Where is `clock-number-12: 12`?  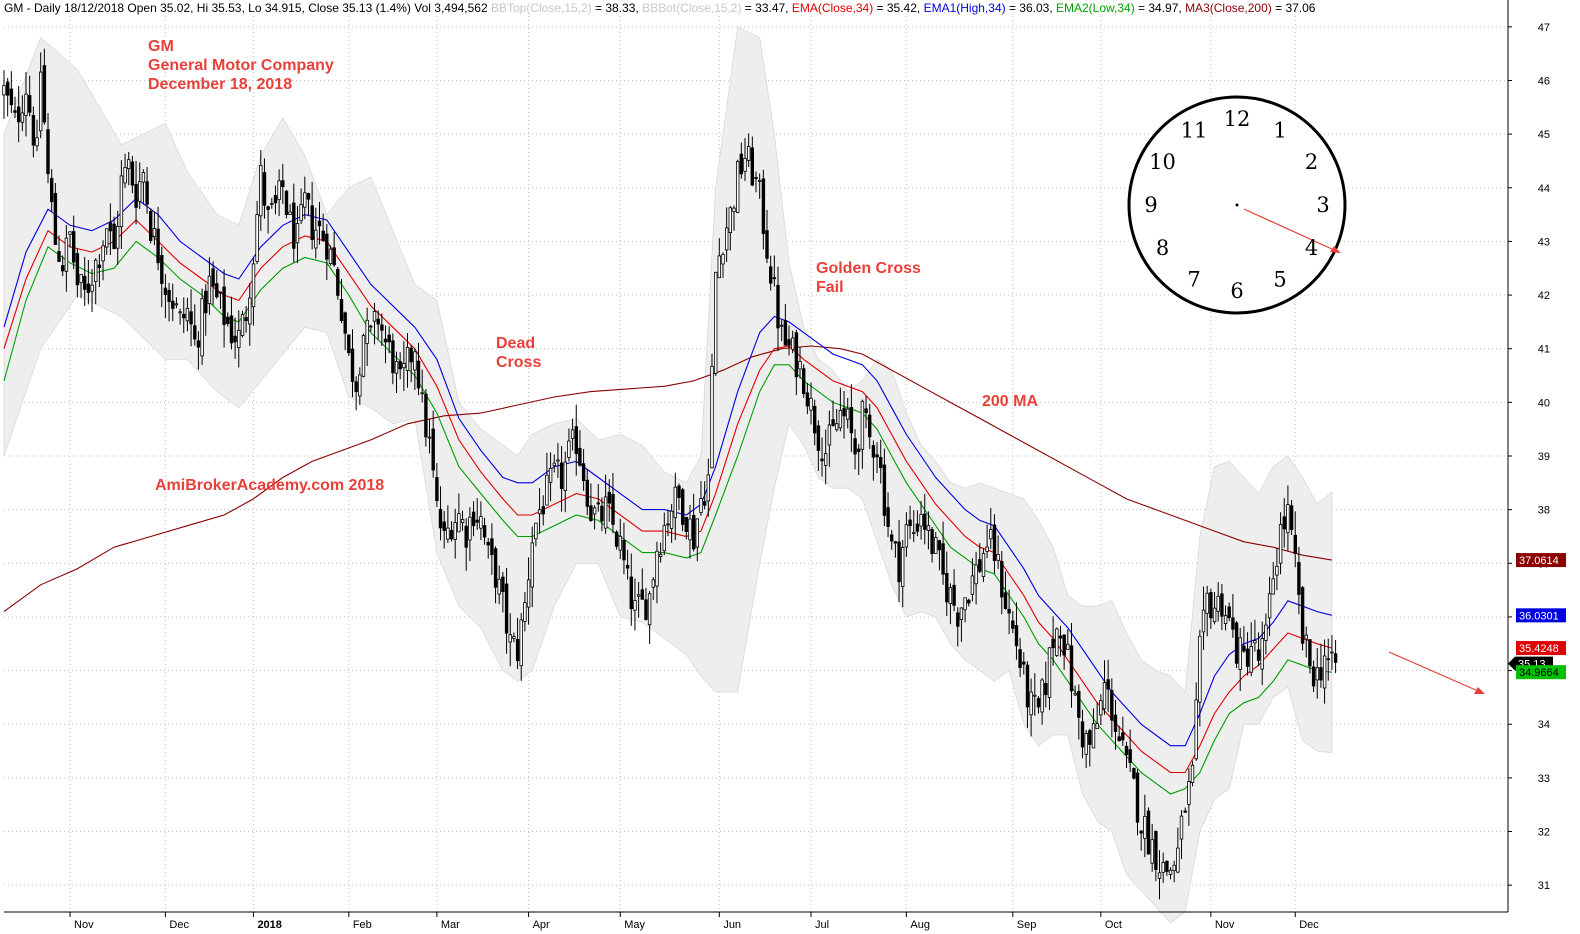
clock-number-12: 12 is located at coordinates (1237, 119).